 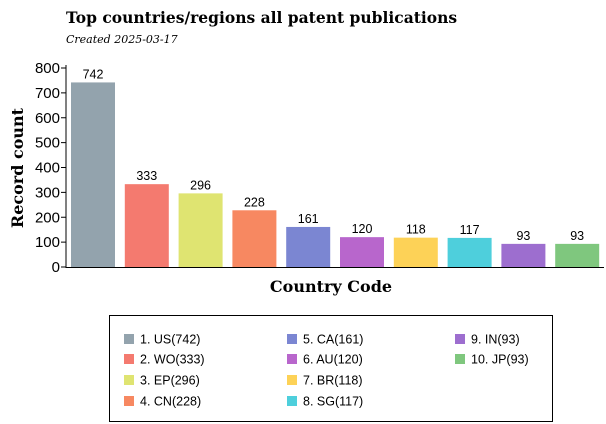 I want to click on legend-swatch-sg, so click(x=292, y=401).